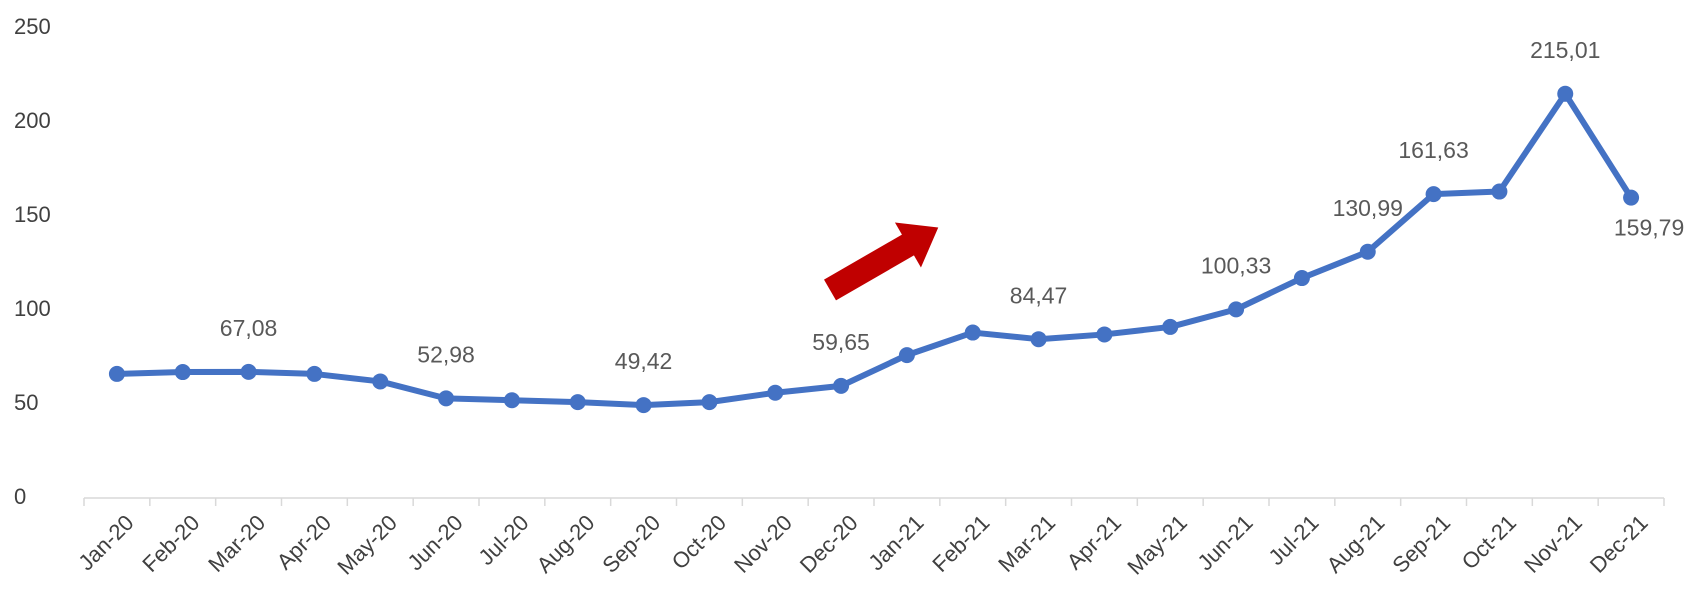 The height and width of the screenshot is (595, 1699). What do you see at coordinates (895, 542) in the screenshot?
I see `x-tick-label: Jan-21` at bounding box center [895, 542].